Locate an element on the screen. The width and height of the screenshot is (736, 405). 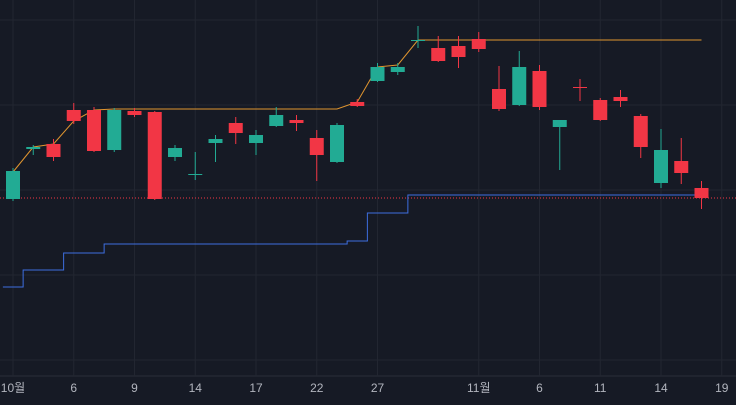
x-tick-label: 11 is located at coordinates (600, 388).